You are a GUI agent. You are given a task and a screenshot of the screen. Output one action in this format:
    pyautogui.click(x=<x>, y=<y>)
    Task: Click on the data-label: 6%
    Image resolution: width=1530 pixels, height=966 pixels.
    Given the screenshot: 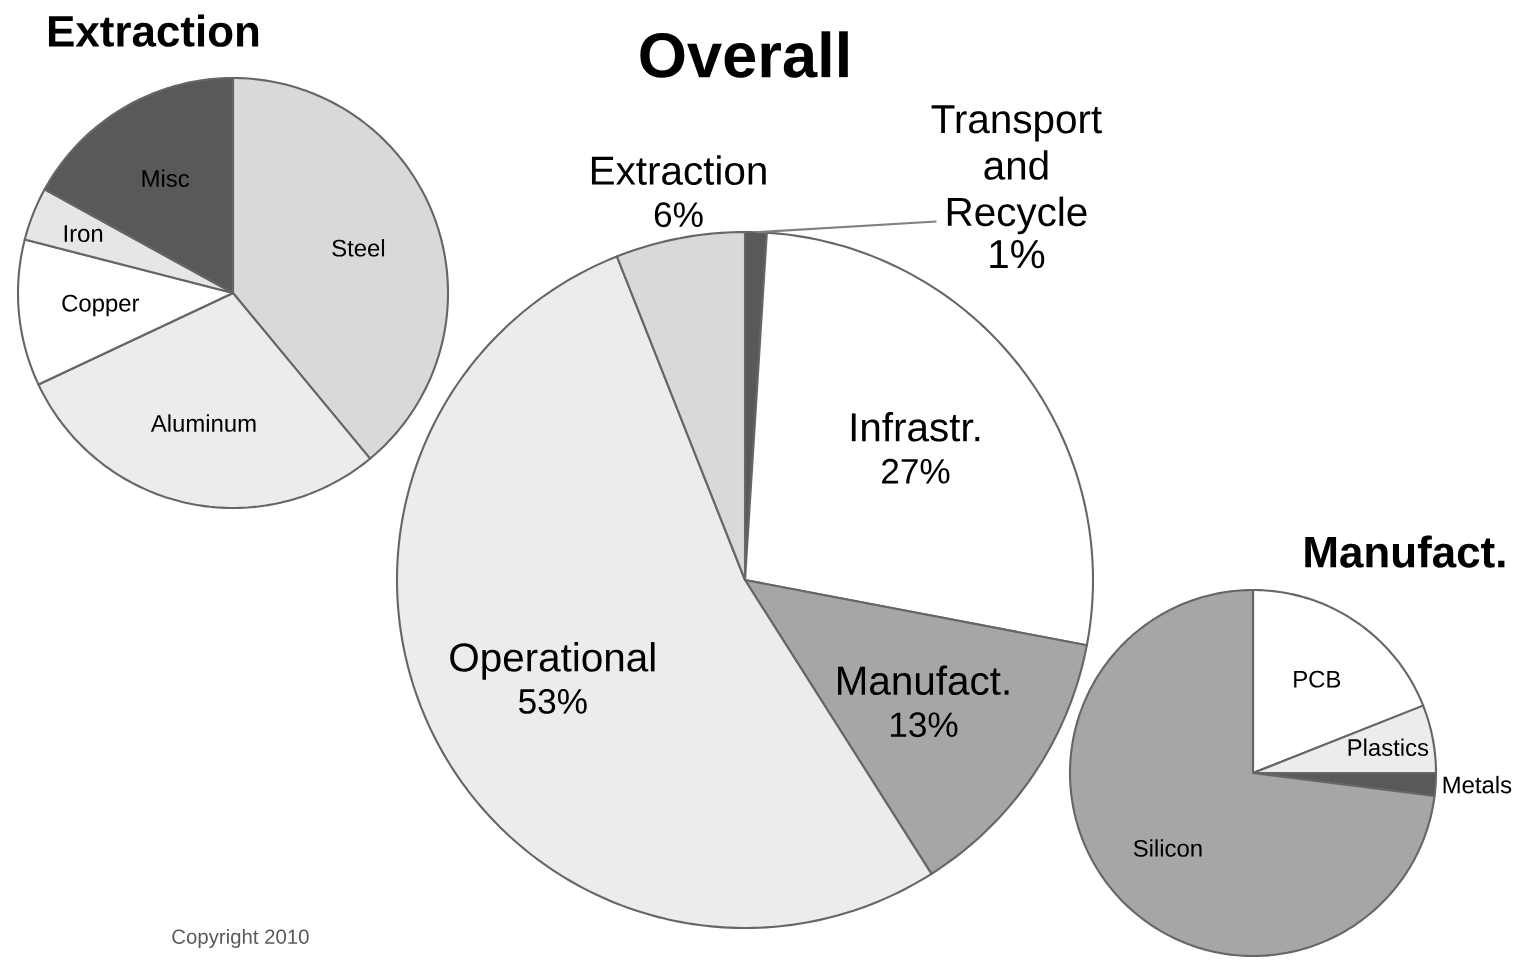 What is the action you would take?
    pyautogui.click(x=678, y=215)
    